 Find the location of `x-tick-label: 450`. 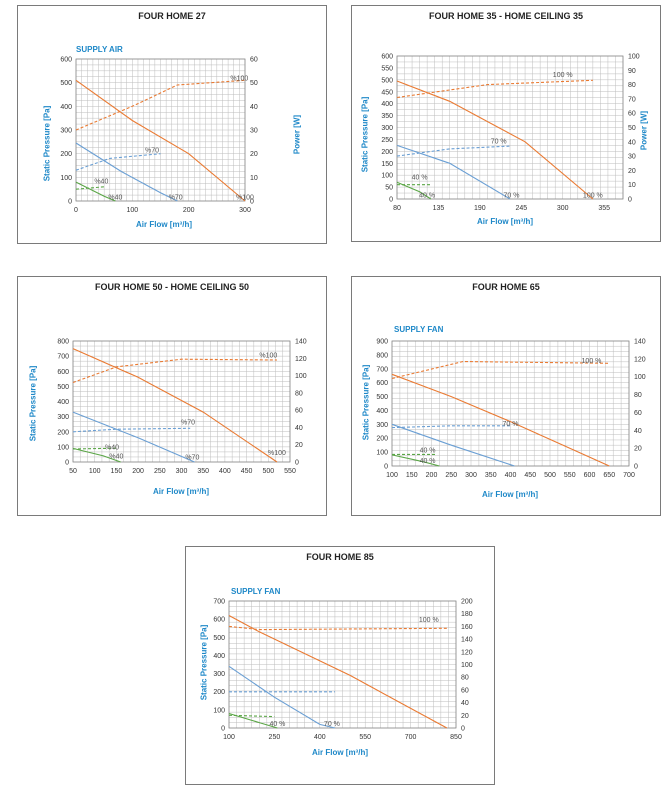

x-tick-label: 450 is located at coordinates (530, 475).